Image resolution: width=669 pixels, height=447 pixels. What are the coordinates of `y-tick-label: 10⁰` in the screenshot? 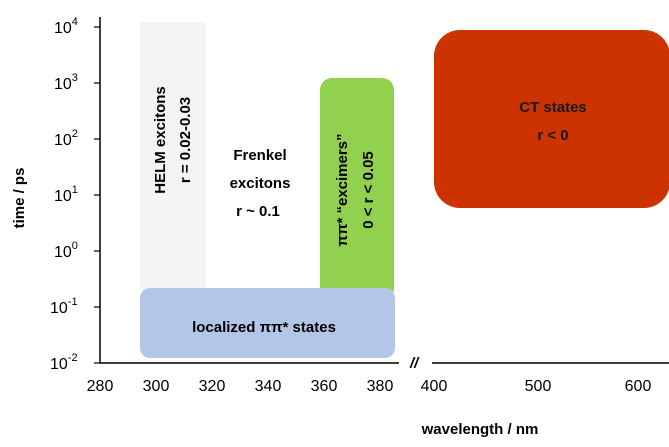 It's located at (66, 250).